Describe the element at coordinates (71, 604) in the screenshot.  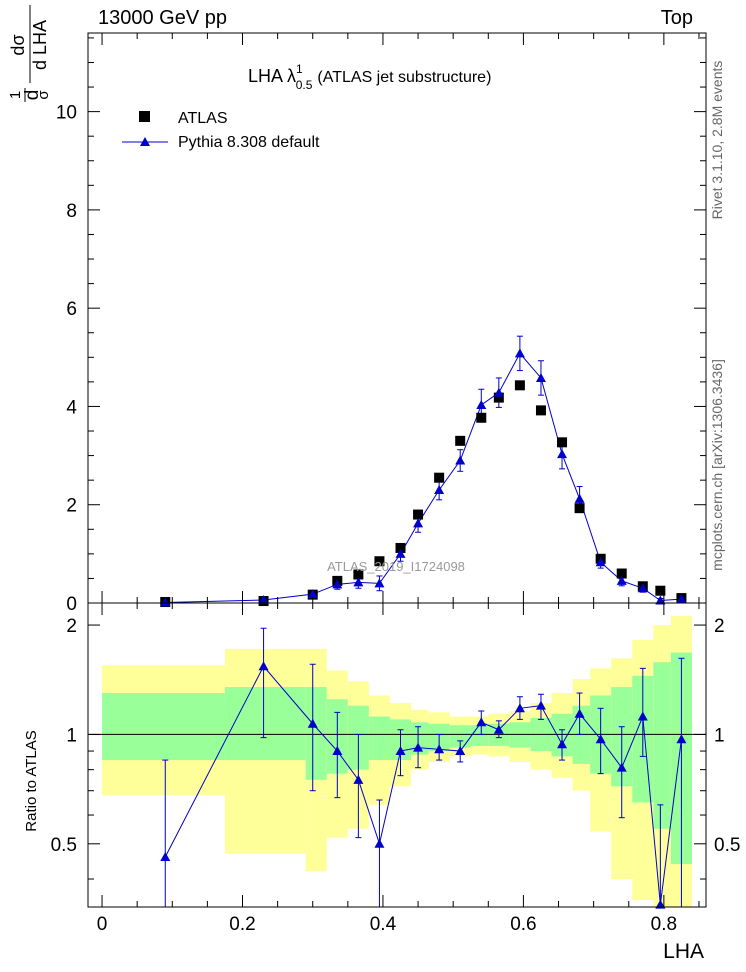
I see `main-y-tick-label: 0` at that location.